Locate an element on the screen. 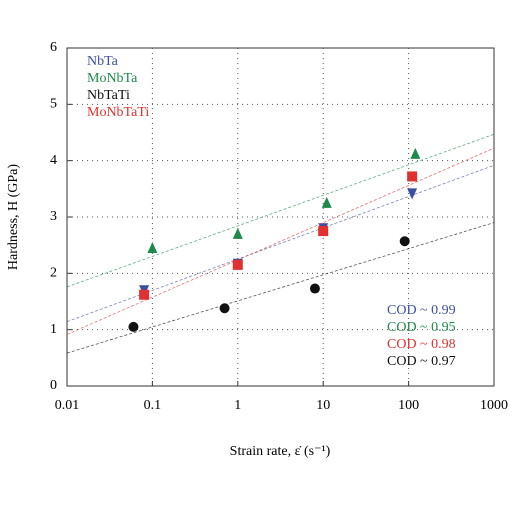  x-tick-label: 1000 is located at coordinates (494, 405).